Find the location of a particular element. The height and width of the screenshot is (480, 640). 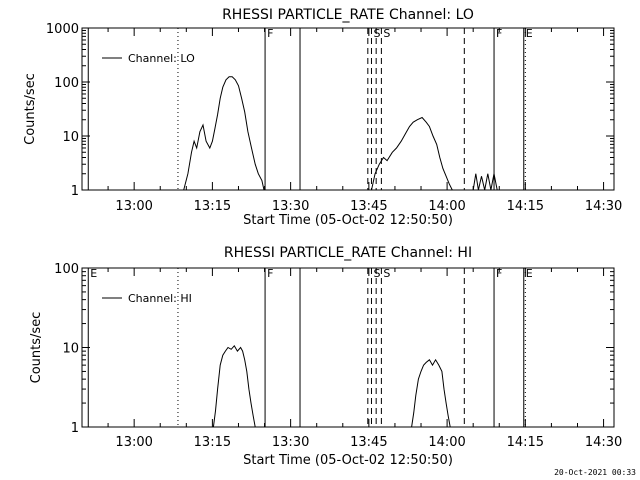

chart-title: RHESSI PARTICLE_RATE Channel: LO is located at coordinates (348, 15).